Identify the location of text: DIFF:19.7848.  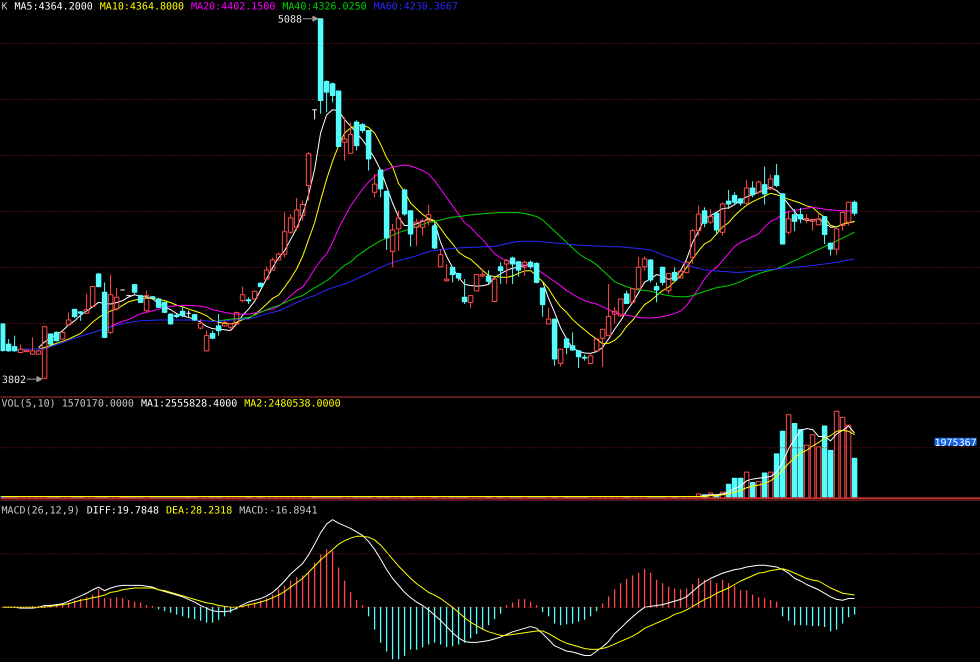
(123, 511).